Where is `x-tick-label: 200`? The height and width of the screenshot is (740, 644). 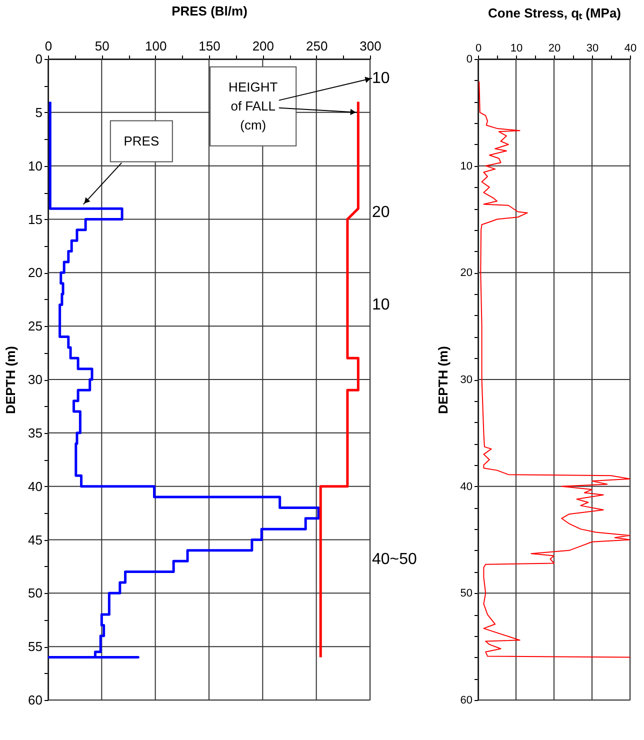 x-tick-label: 200 is located at coordinates (263, 46).